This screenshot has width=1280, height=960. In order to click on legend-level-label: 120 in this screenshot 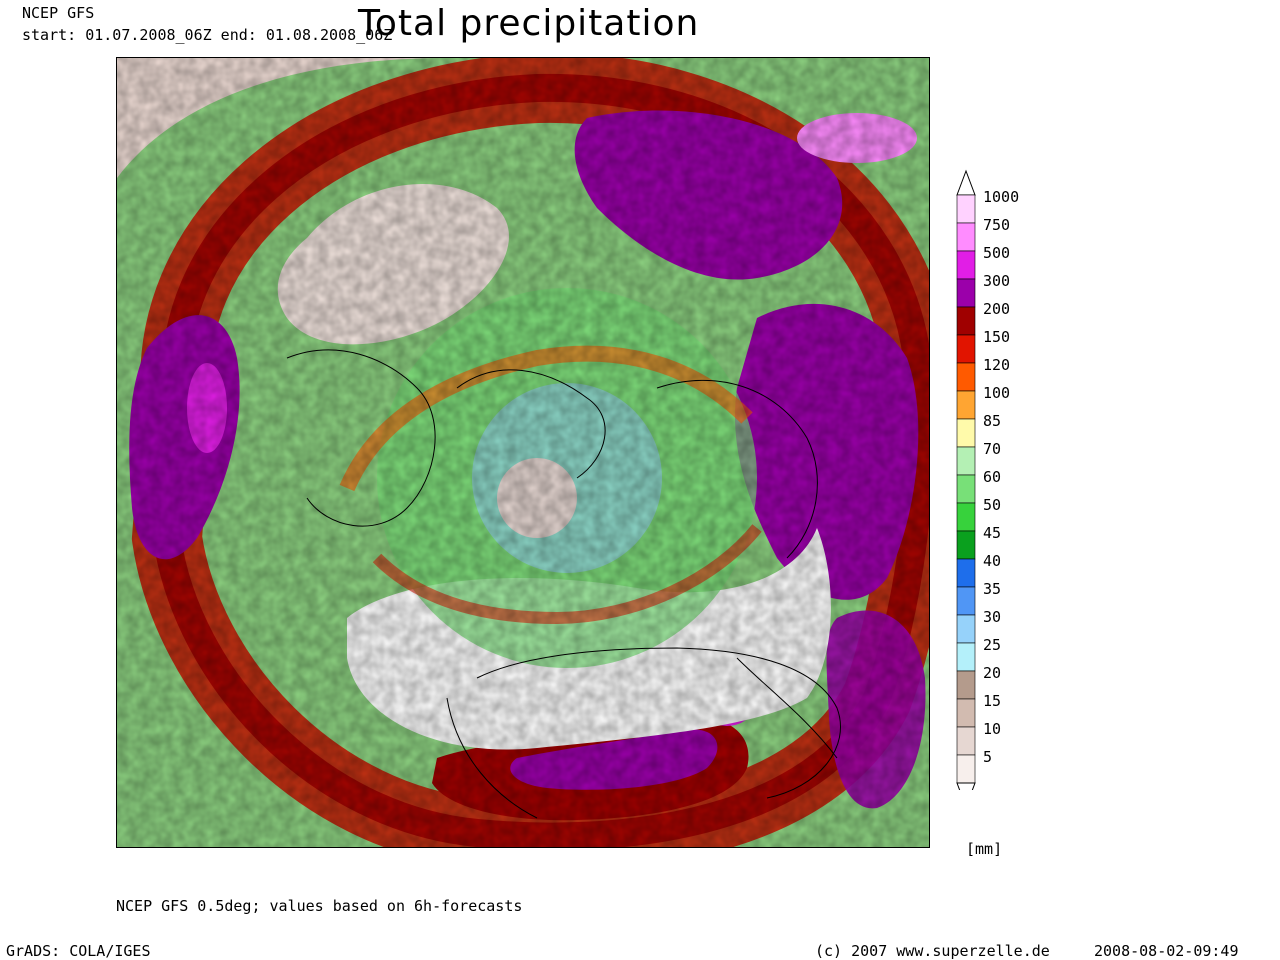, I will do `click(997, 365)`.